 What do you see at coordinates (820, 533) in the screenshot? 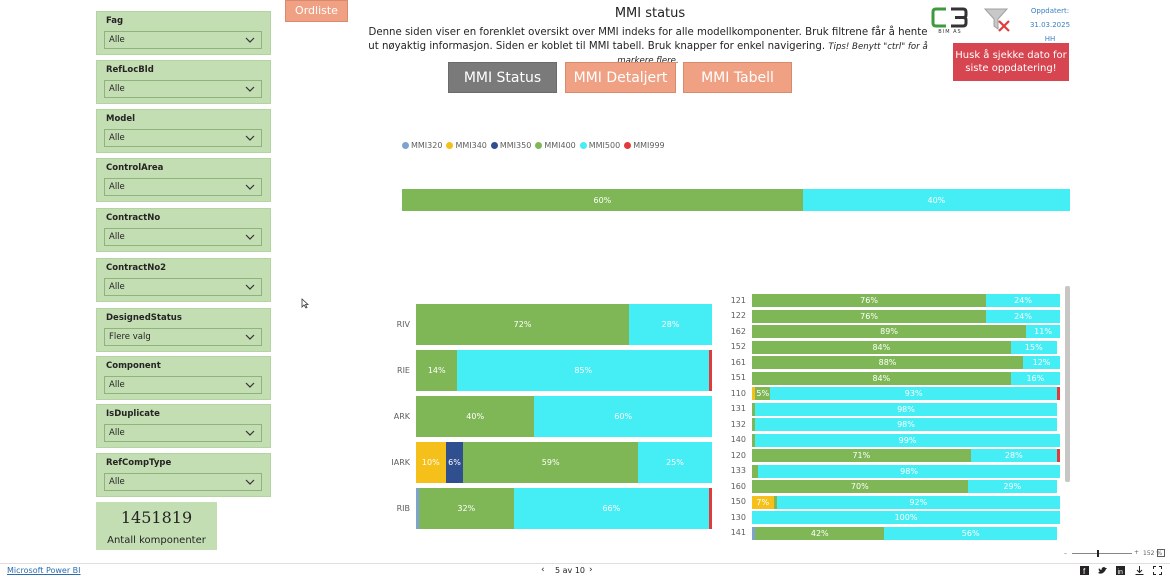
I see `bar-segment-mmi400: 42%` at bounding box center [820, 533].